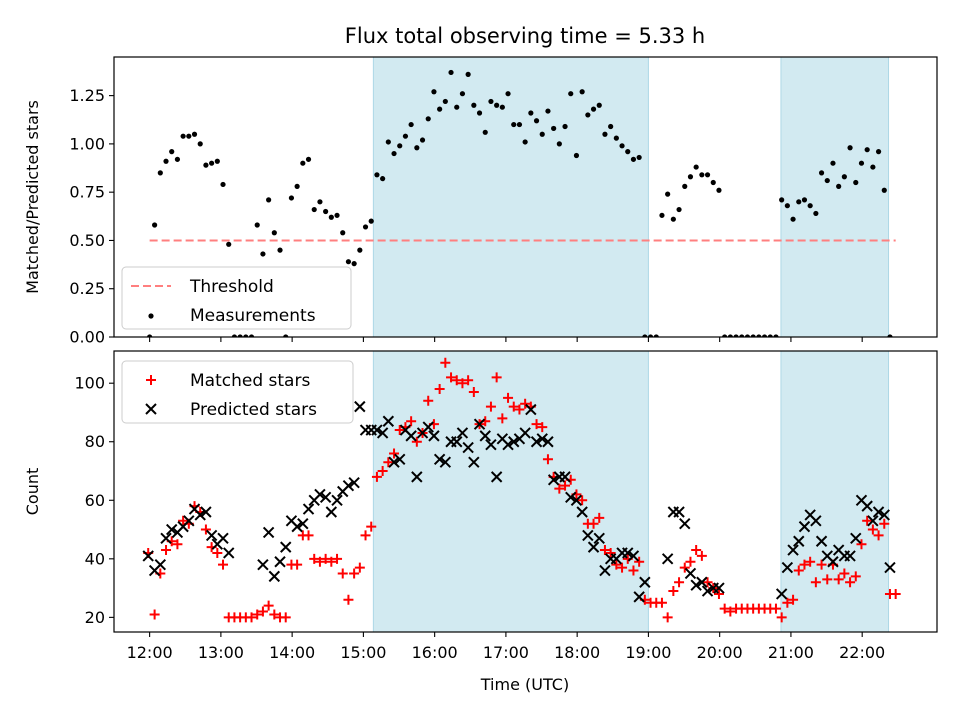 Image resolution: width=960 pixels, height=720 pixels. Describe the element at coordinates (363, 652) in the screenshot. I see `x-tick-label: 15:00` at that location.